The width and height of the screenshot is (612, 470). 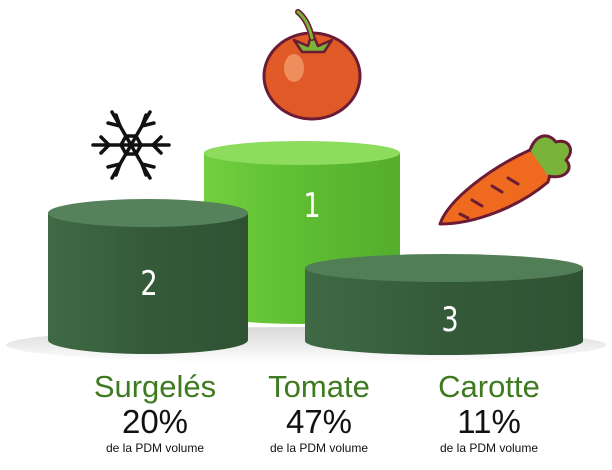 I want to click on tomato-icon, so click(x=312, y=65).